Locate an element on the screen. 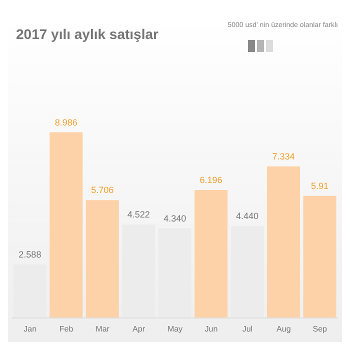 The height and width of the screenshot is (350, 350). x-tick-label: Sep is located at coordinates (320, 329).